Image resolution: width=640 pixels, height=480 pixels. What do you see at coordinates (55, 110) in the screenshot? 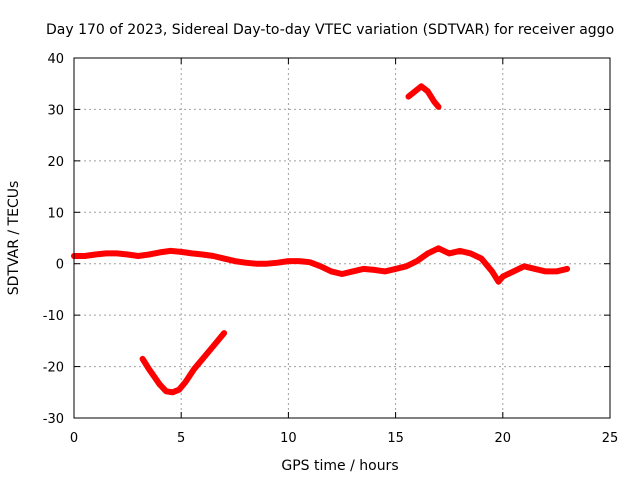
I see `y-tick-label: 30` at bounding box center [55, 110].